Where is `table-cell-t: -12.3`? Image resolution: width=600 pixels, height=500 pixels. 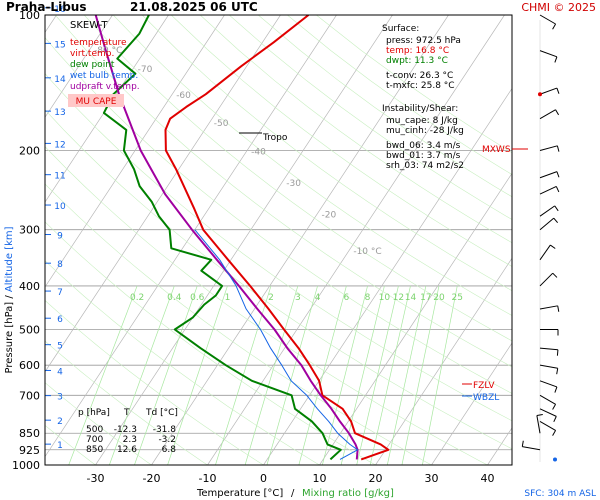
table-cell-t: -12.3 is located at coordinates (125, 430).